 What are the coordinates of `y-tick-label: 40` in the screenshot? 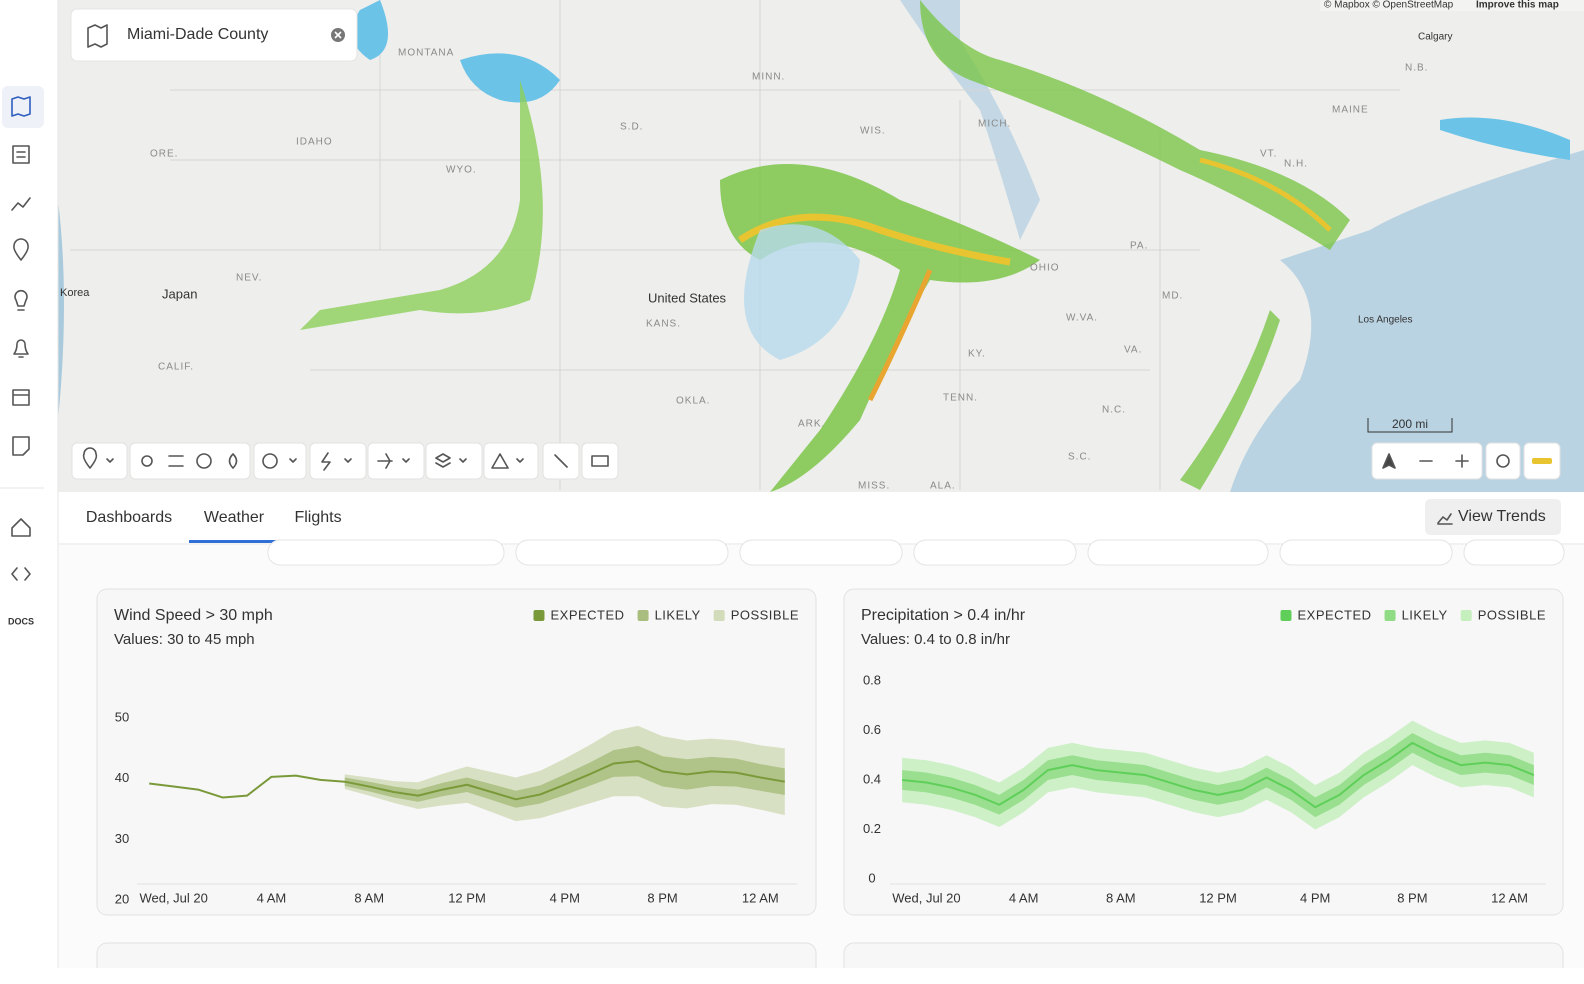 It's located at (122, 777).